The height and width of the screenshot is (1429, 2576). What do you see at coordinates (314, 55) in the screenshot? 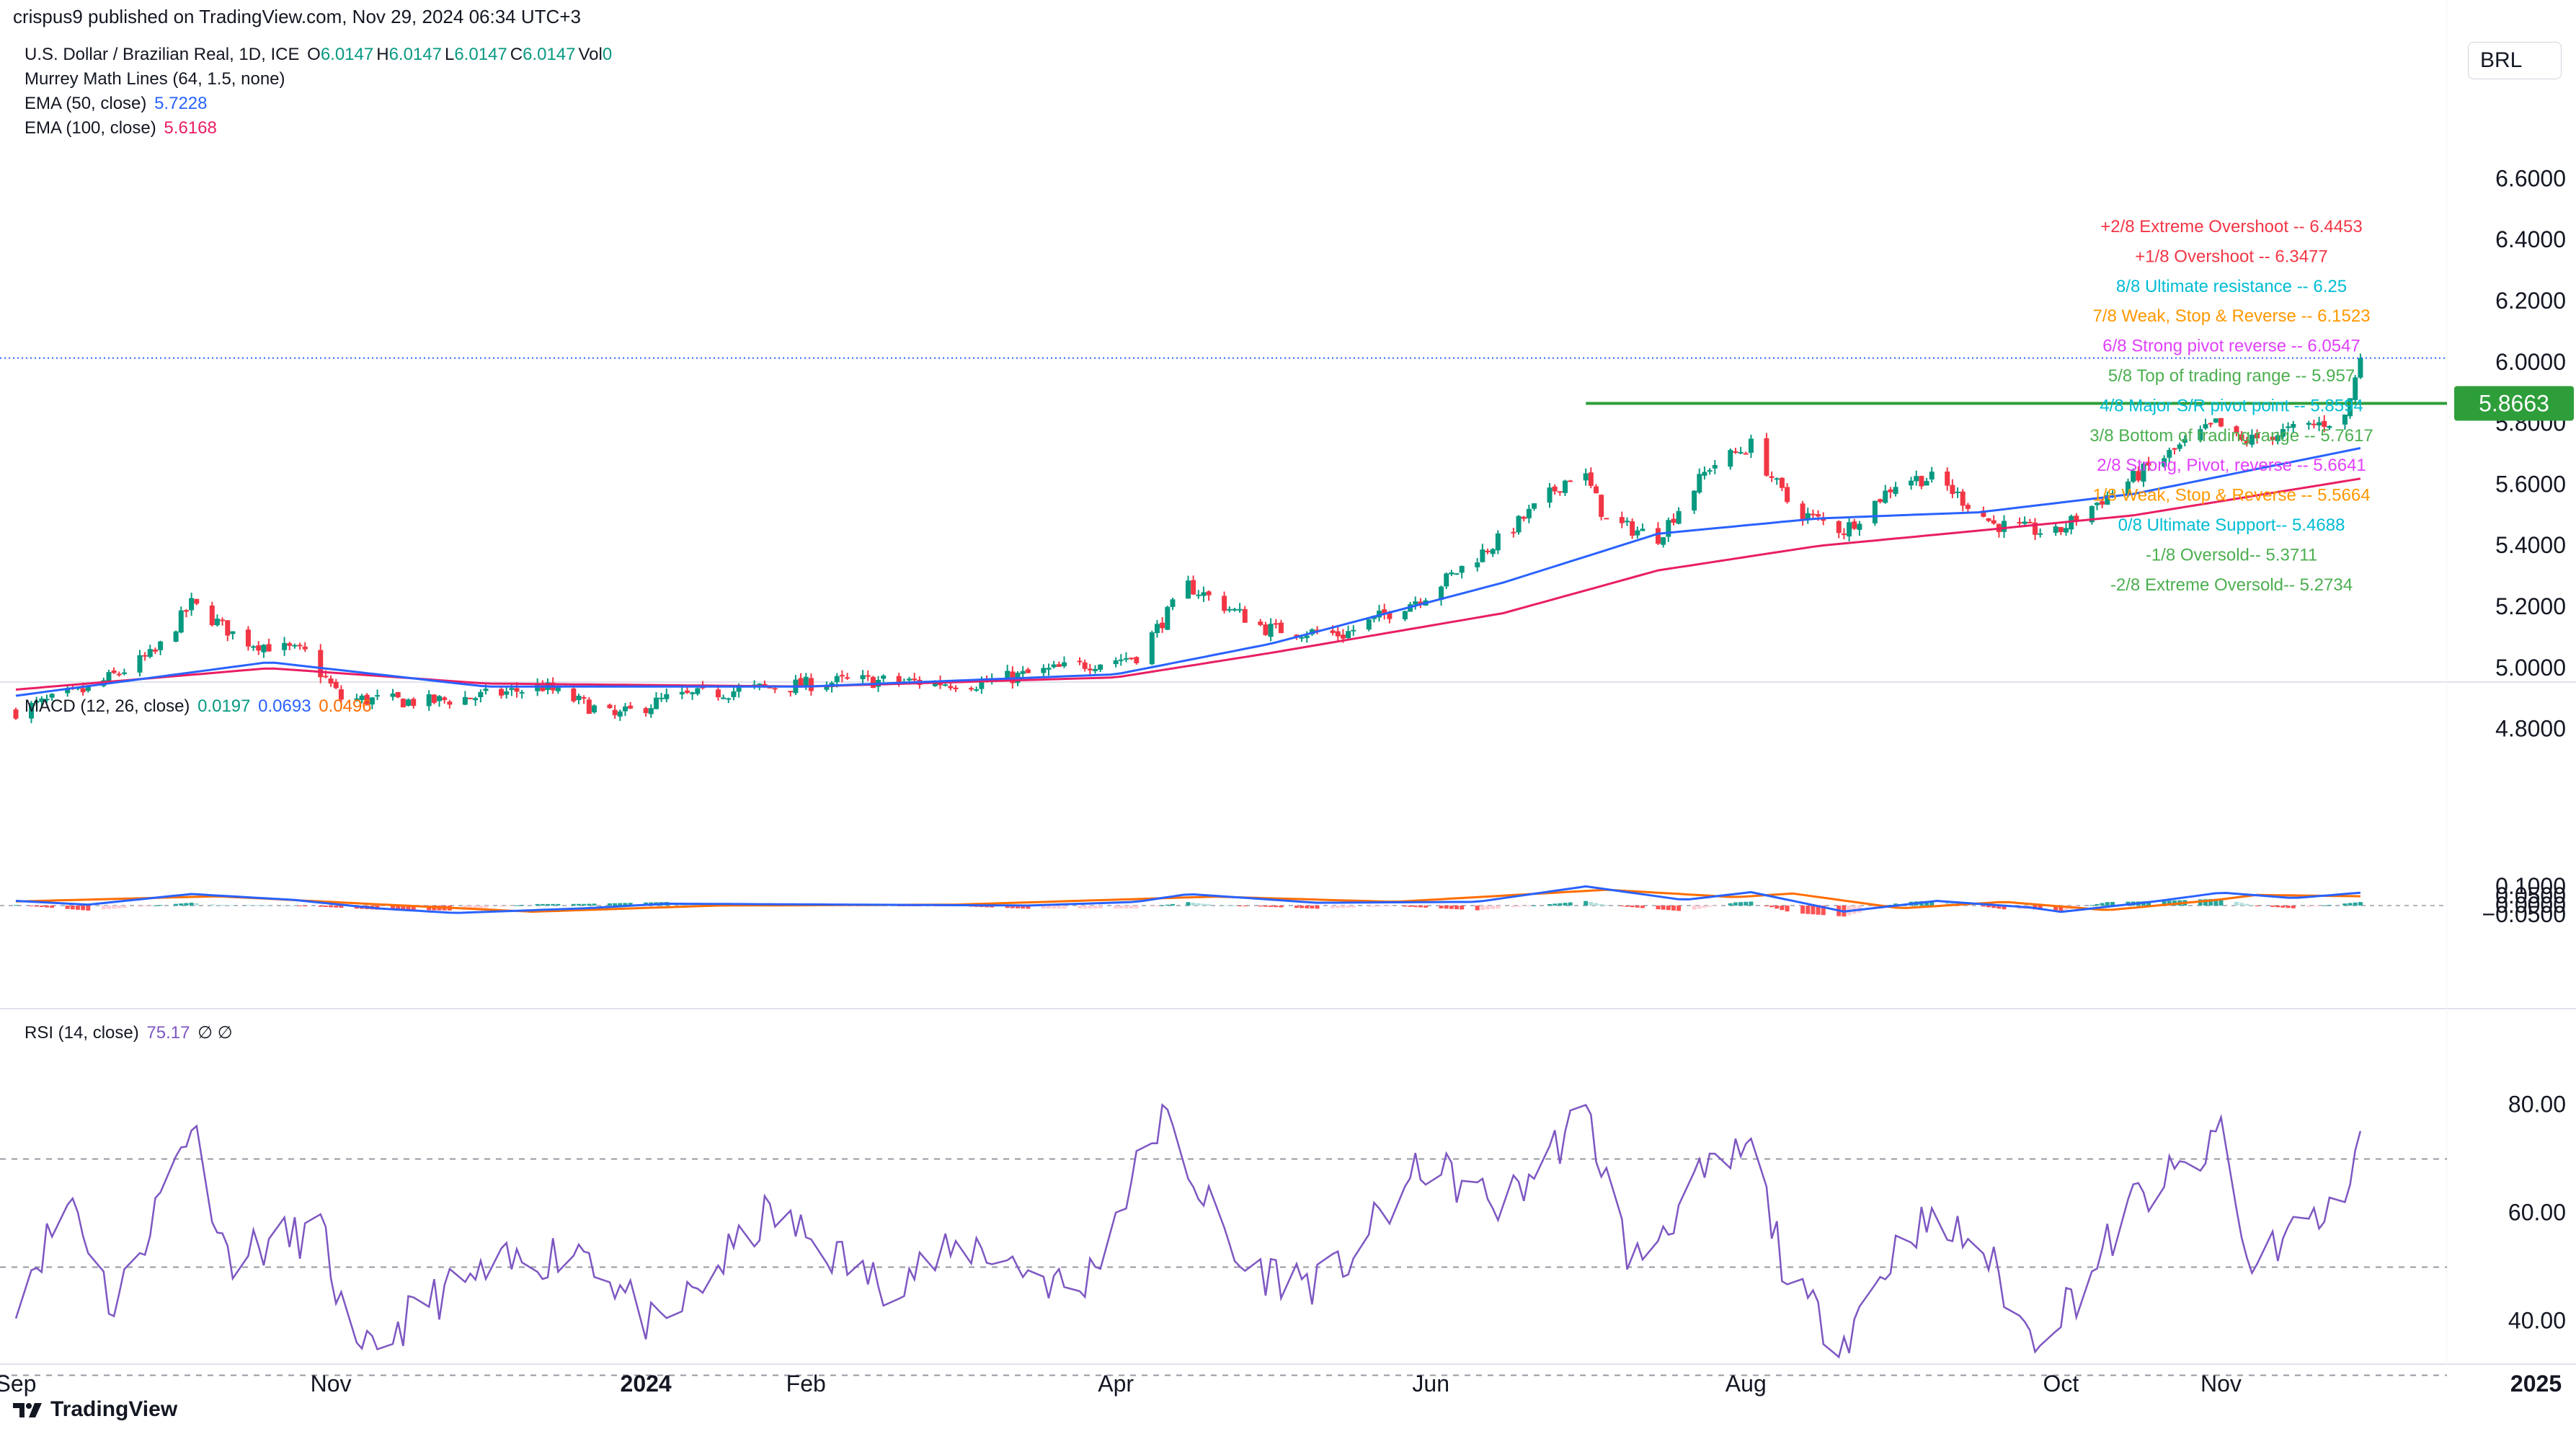
I see `ohlc-key: O` at bounding box center [314, 55].